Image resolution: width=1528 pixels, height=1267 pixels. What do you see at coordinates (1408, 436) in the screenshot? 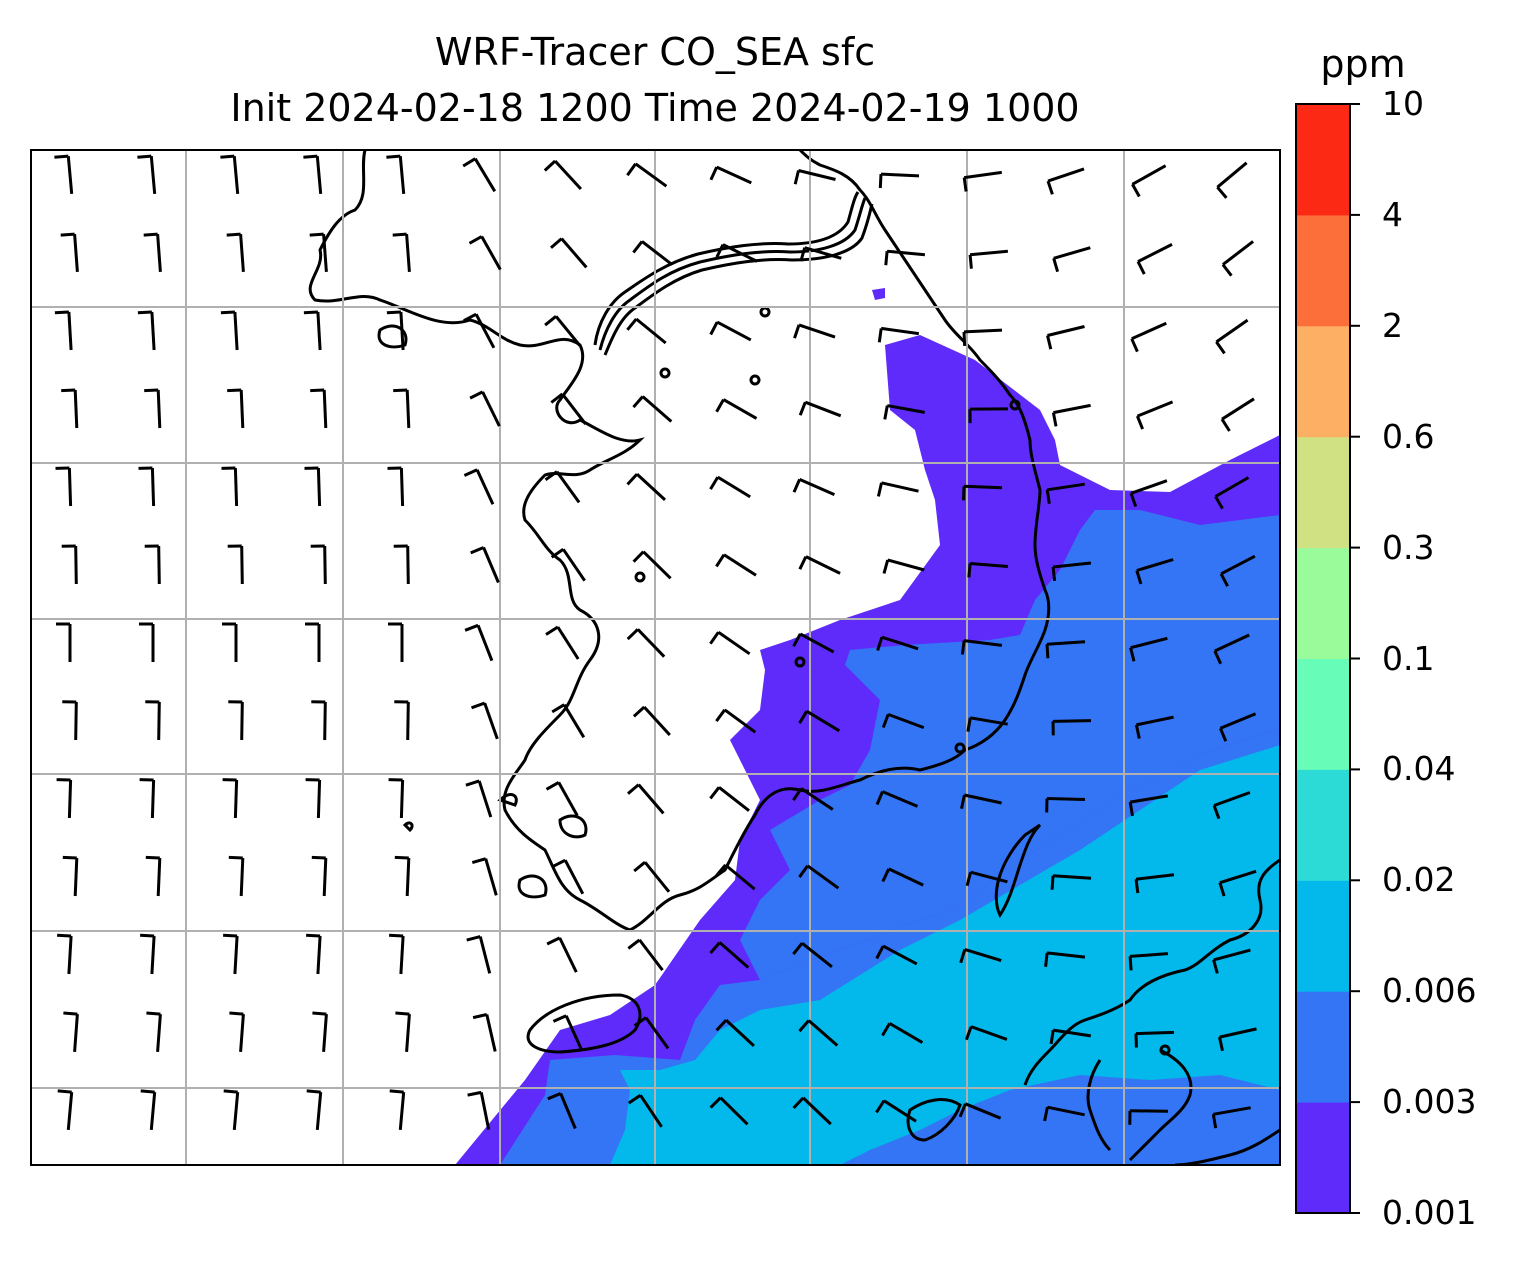
I see `colorbar-tick-label: 0.6` at bounding box center [1408, 436].